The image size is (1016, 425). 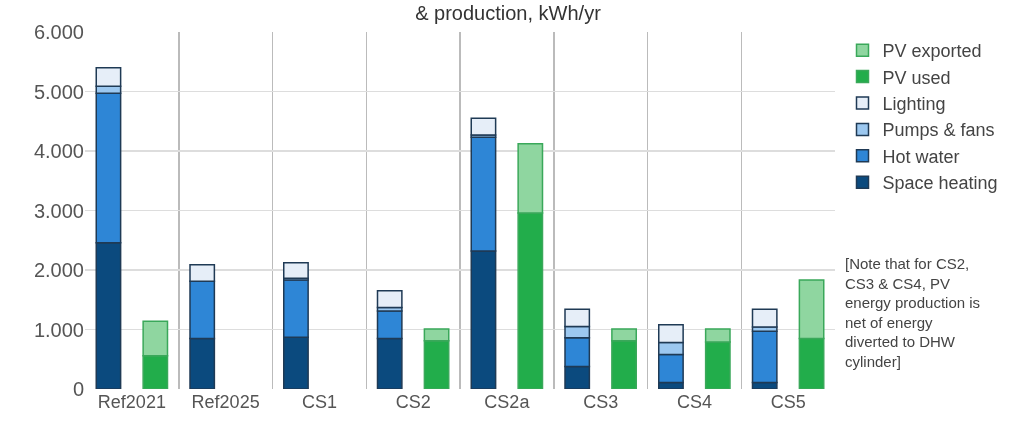 I want to click on x-tick-label: CS3, so click(x=601, y=402).